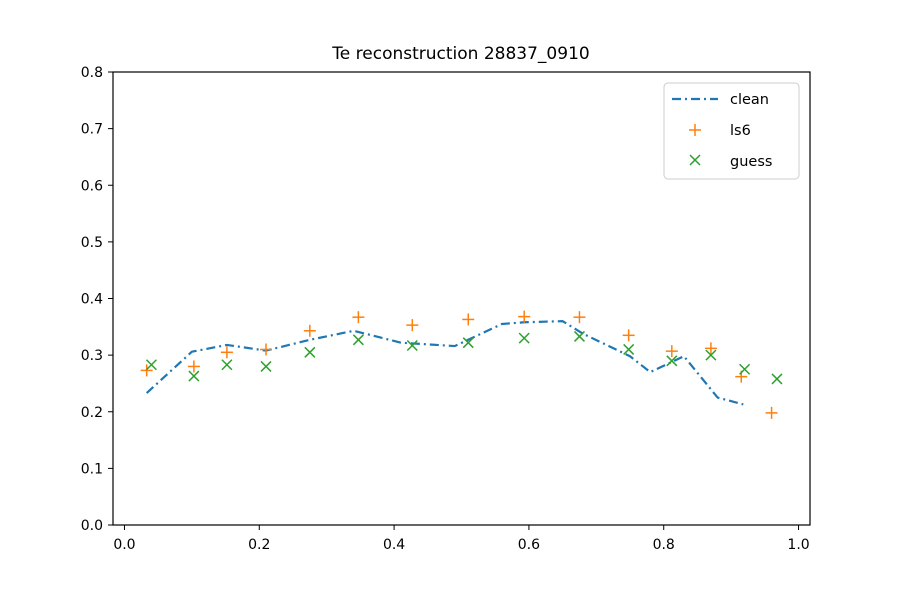 Image resolution: width=900 pixels, height=600 pixels. I want to click on x-tick-label: 1.0, so click(798, 545).